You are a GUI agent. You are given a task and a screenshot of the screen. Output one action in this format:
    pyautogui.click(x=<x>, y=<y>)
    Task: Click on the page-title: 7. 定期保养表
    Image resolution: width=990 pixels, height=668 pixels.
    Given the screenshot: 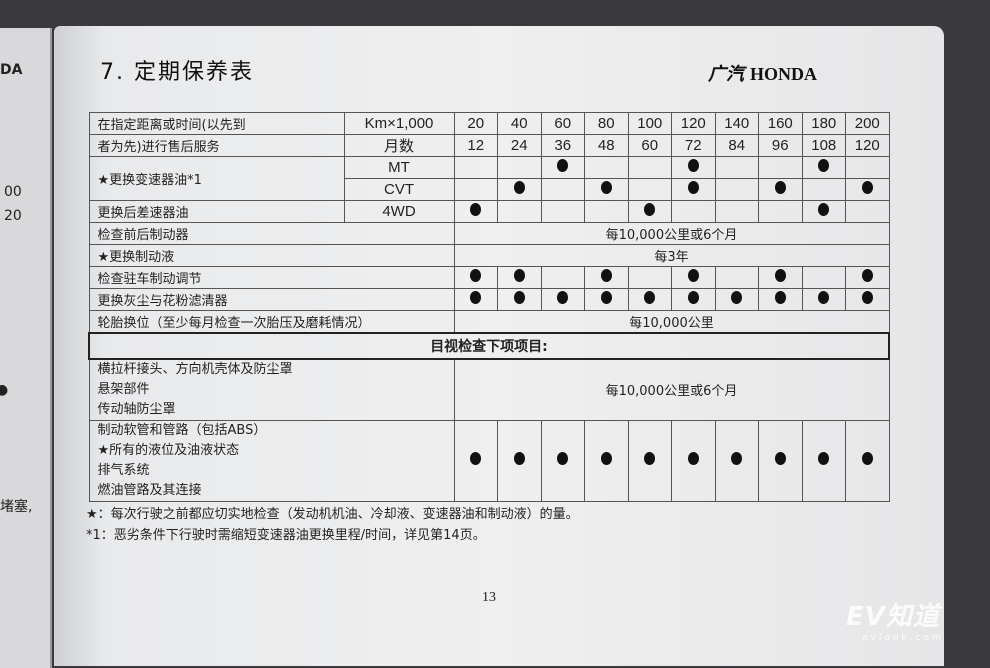 What is the action you would take?
    pyautogui.click(x=177, y=72)
    